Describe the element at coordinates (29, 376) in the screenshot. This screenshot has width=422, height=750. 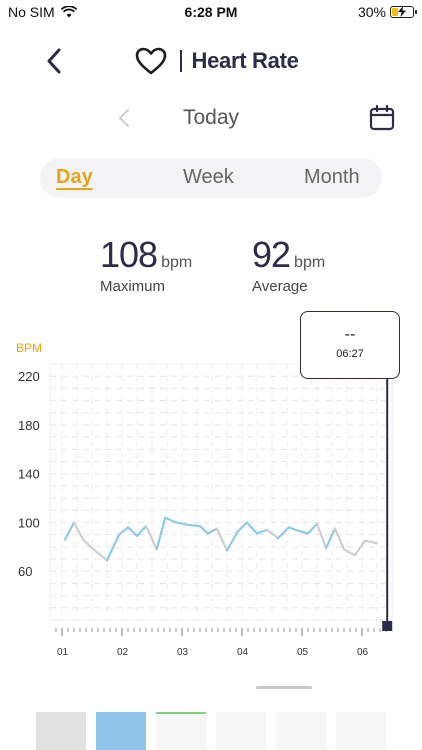
I see `y-tick-label: 220` at that location.